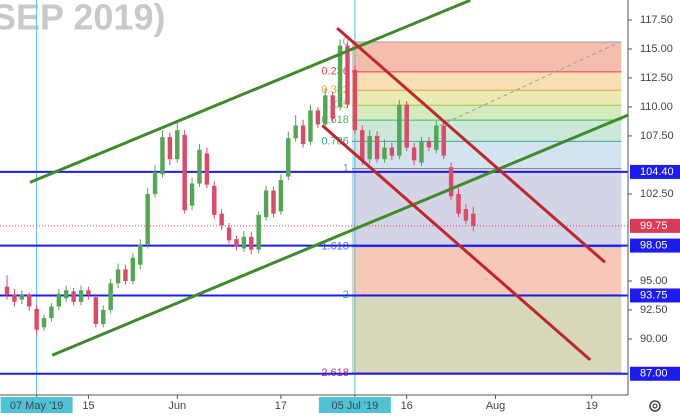 The height and width of the screenshot is (418, 680). Describe the element at coordinates (656, 78) in the screenshot. I see `y-tick-label: 112.50` at that location.